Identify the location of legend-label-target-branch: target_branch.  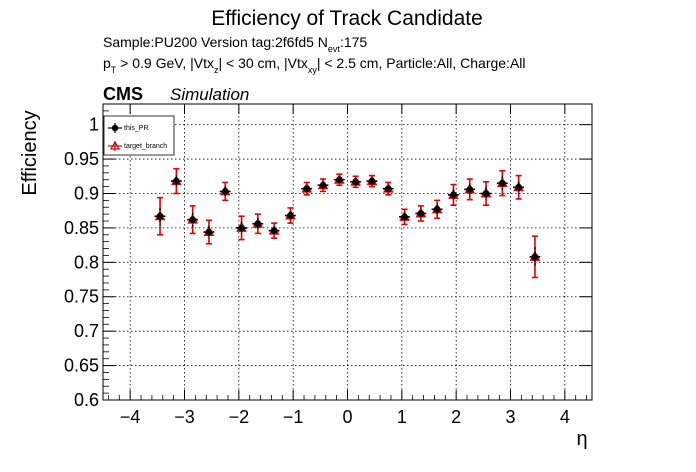
(145, 146).